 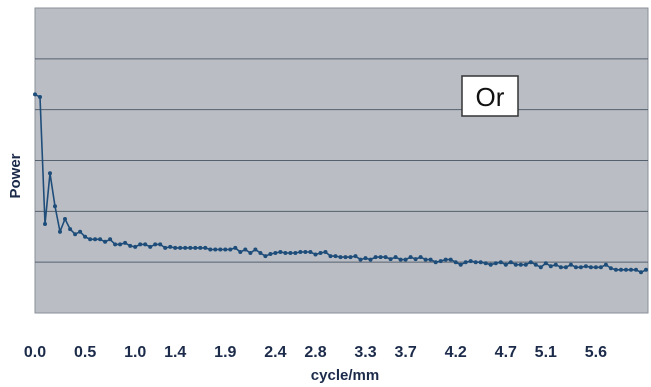 I want to click on x-tick-label: 3.3, so click(x=365, y=352).